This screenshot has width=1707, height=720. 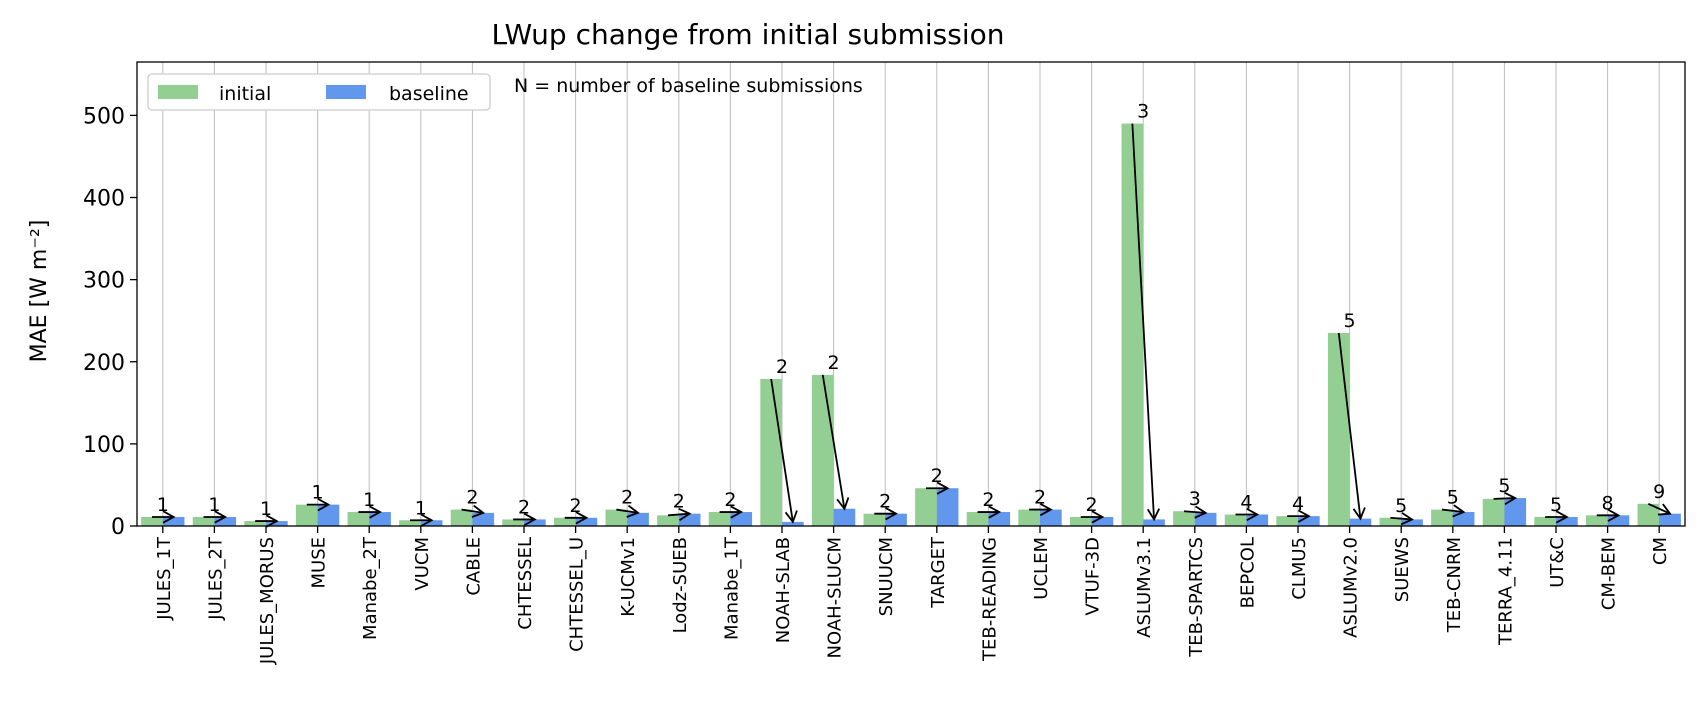 I want to click on x-tick-label: JULES_1T, so click(x=164, y=578).